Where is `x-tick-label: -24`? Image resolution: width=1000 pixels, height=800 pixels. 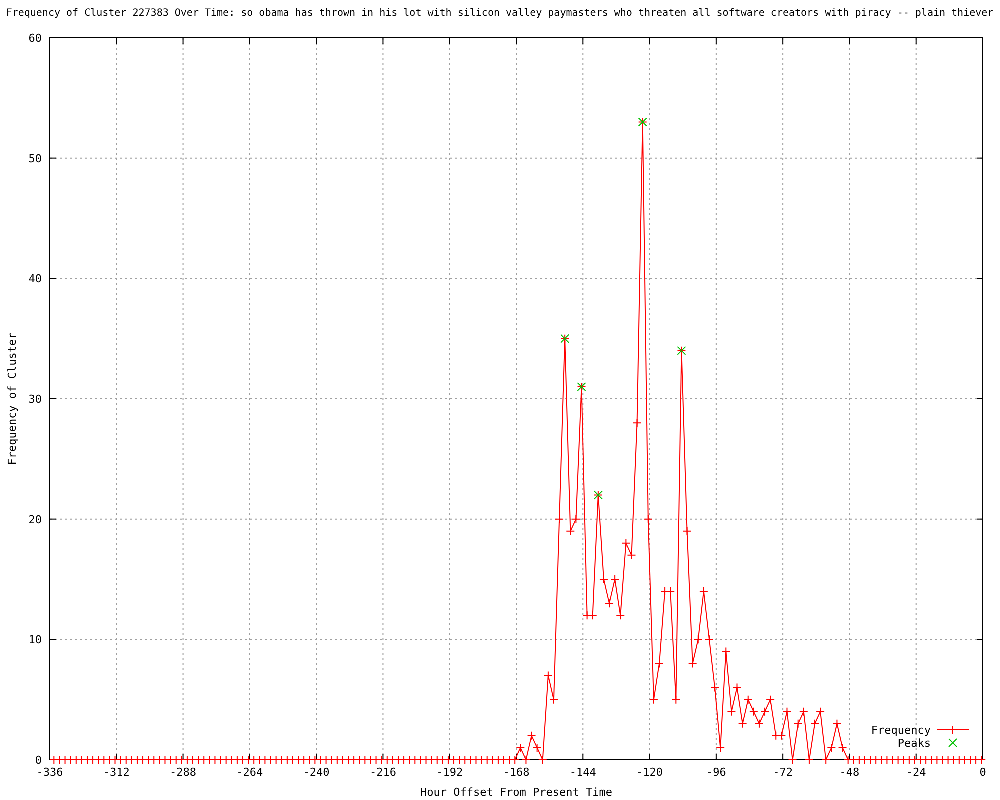
x-tick-label: -24 is located at coordinates (916, 772).